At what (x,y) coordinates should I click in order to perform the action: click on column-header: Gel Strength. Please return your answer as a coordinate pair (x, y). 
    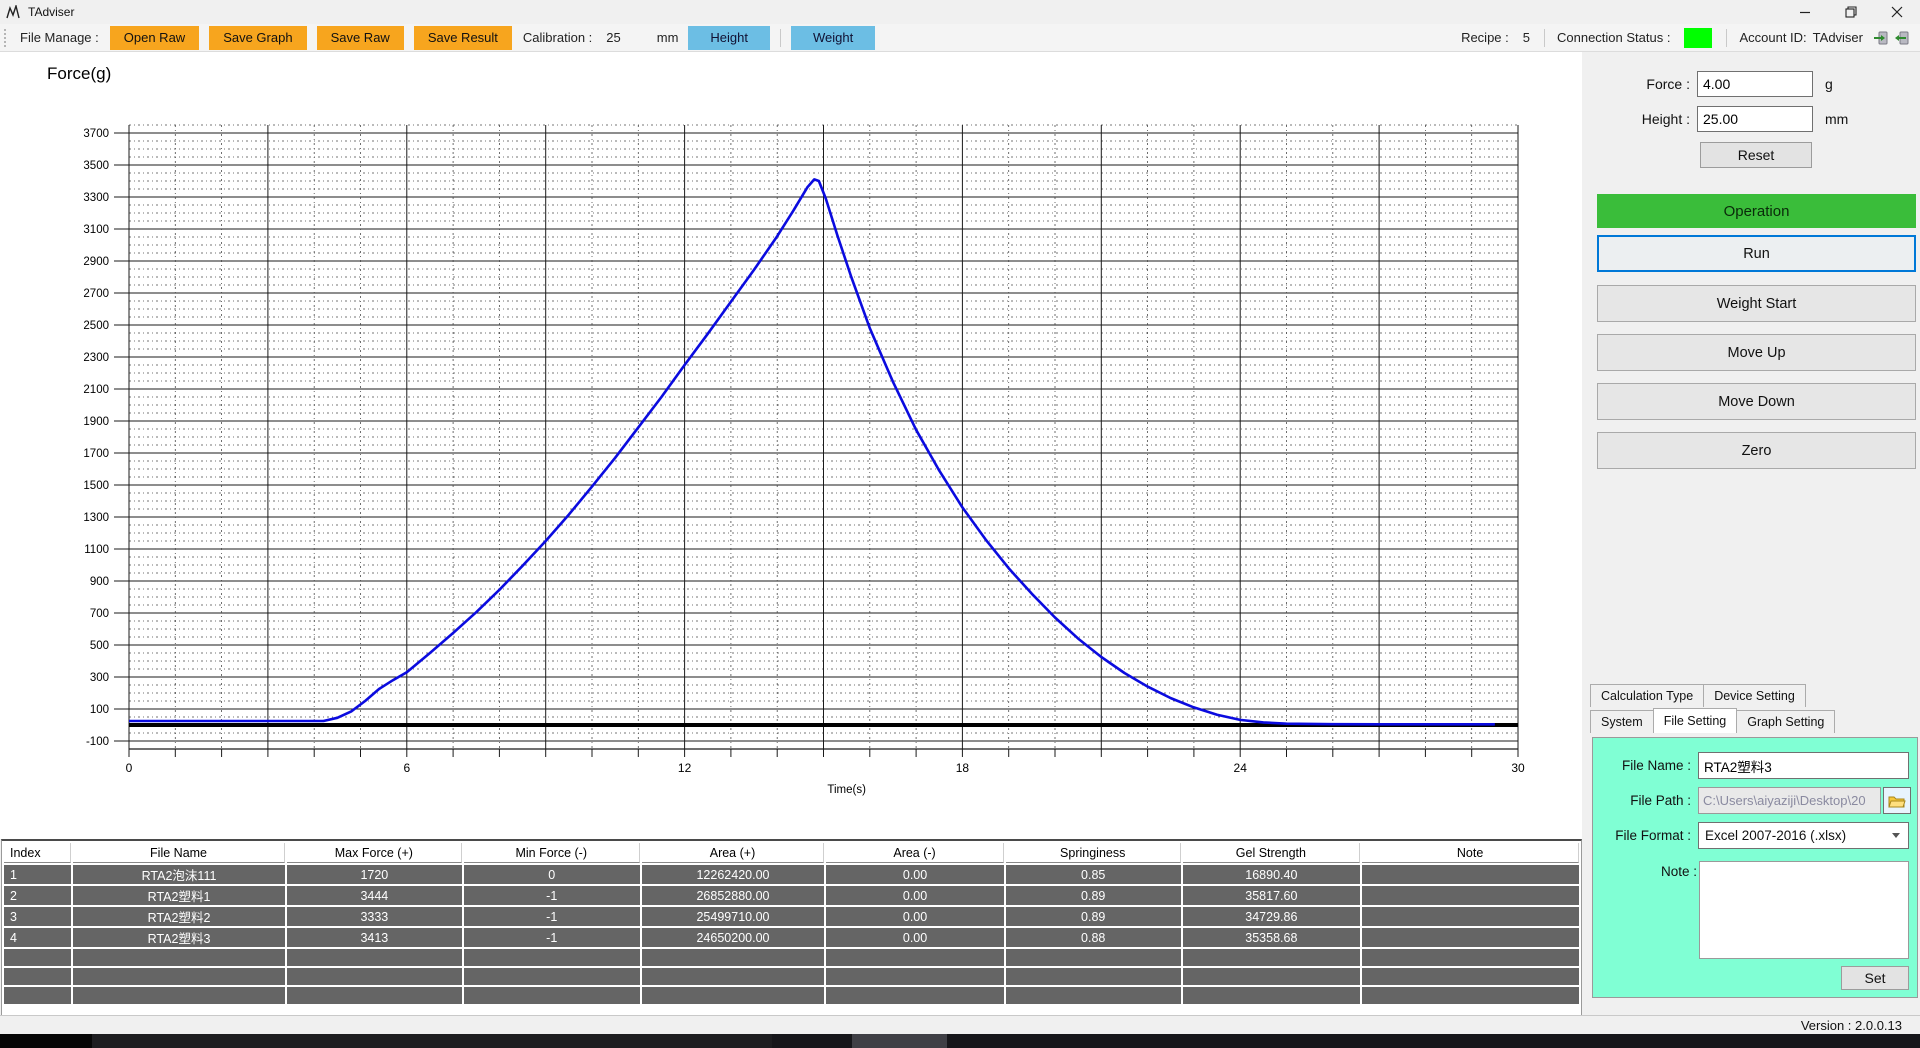
    Looking at the image, I should click on (1271, 853).